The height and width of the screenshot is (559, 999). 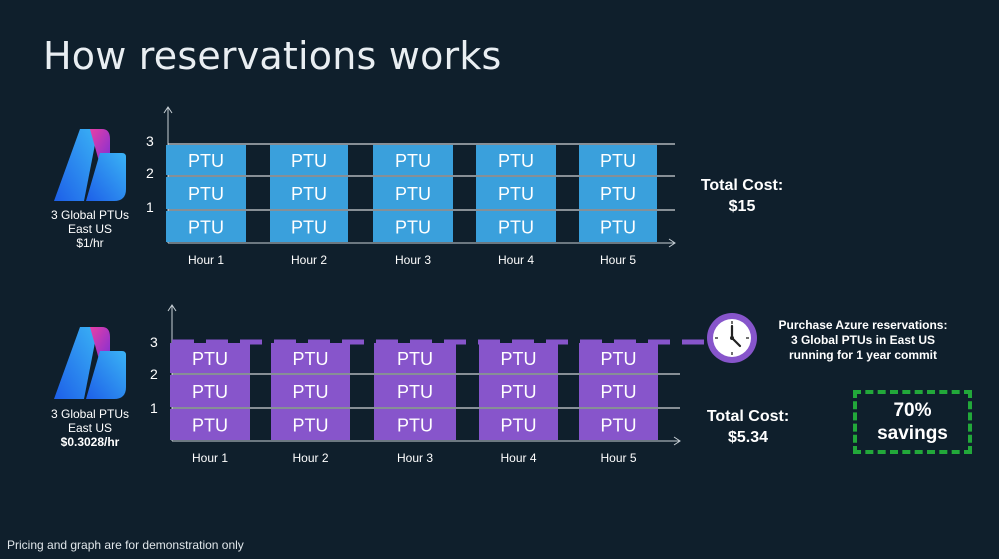 I want to click on scenario-2-caption: 3 Global PTUs East US $0.3028/hr, so click(x=90, y=428).